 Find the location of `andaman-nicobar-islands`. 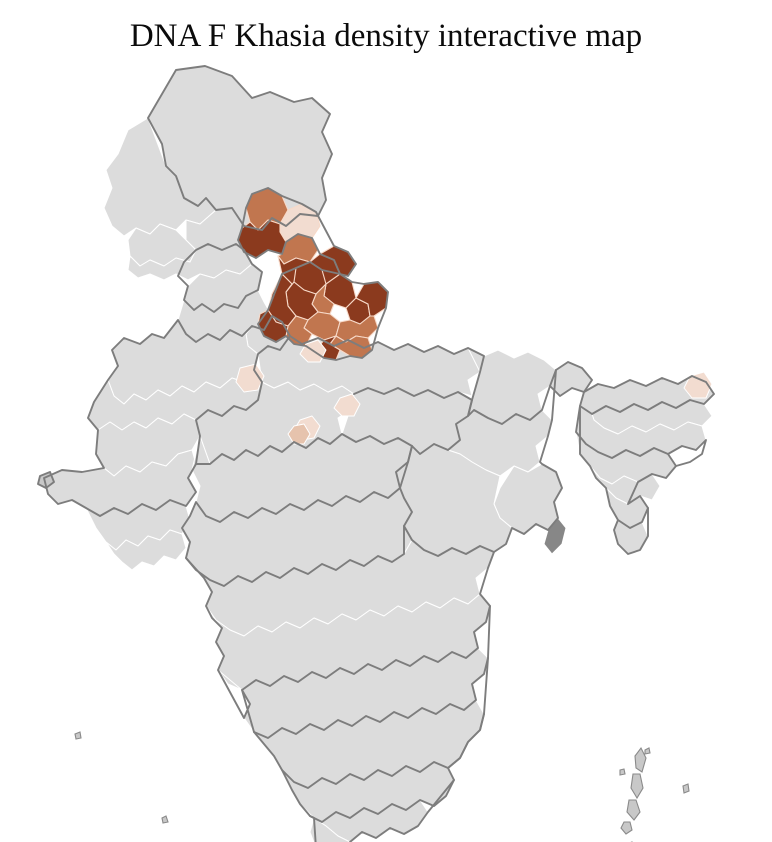

andaman-nicobar-islands is located at coordinates (654, 794).